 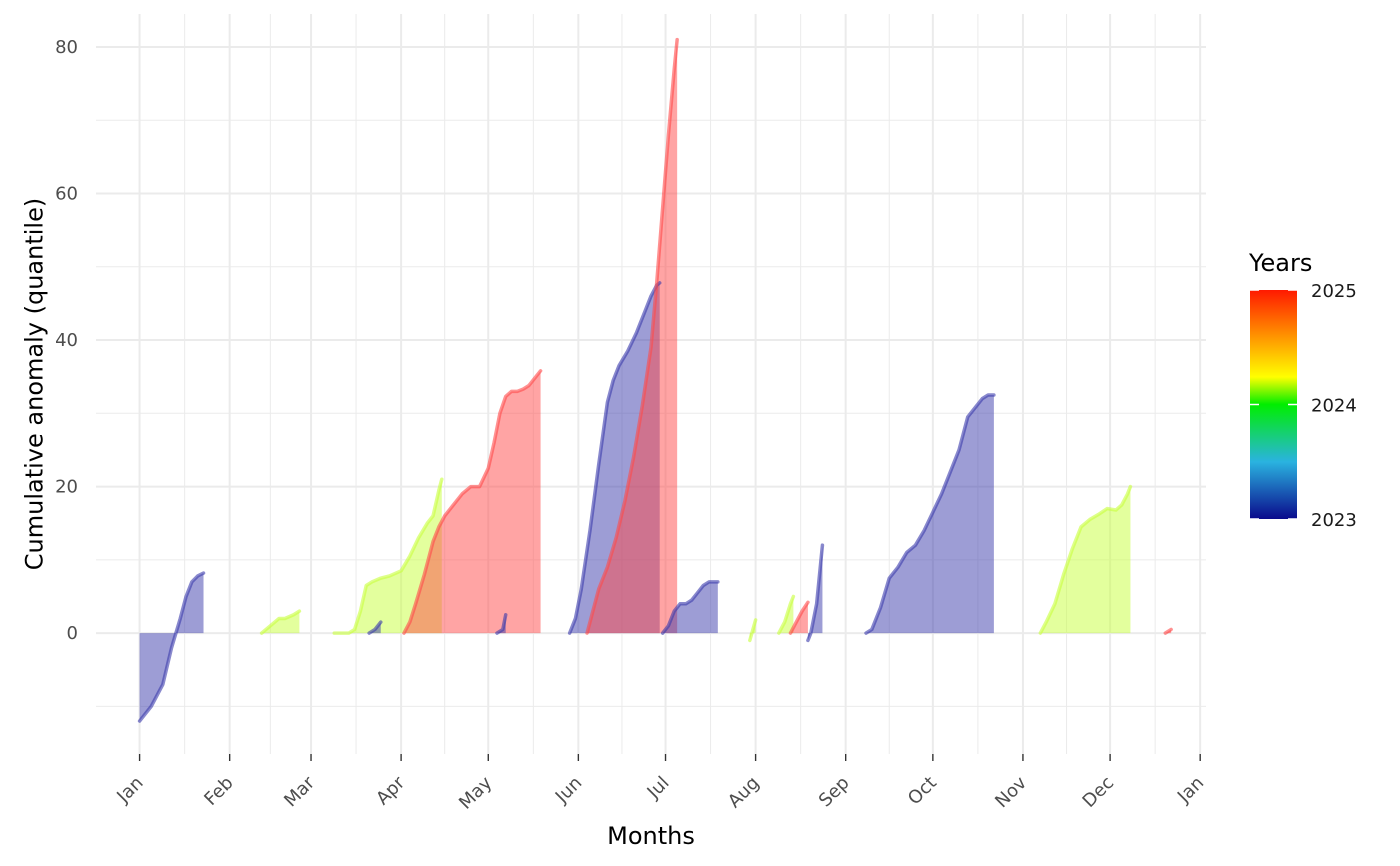 What do you see at coordinates (218, 790) in the screenshot?
I see `x-tick-label: Feb` at bounding box center [218, 790].